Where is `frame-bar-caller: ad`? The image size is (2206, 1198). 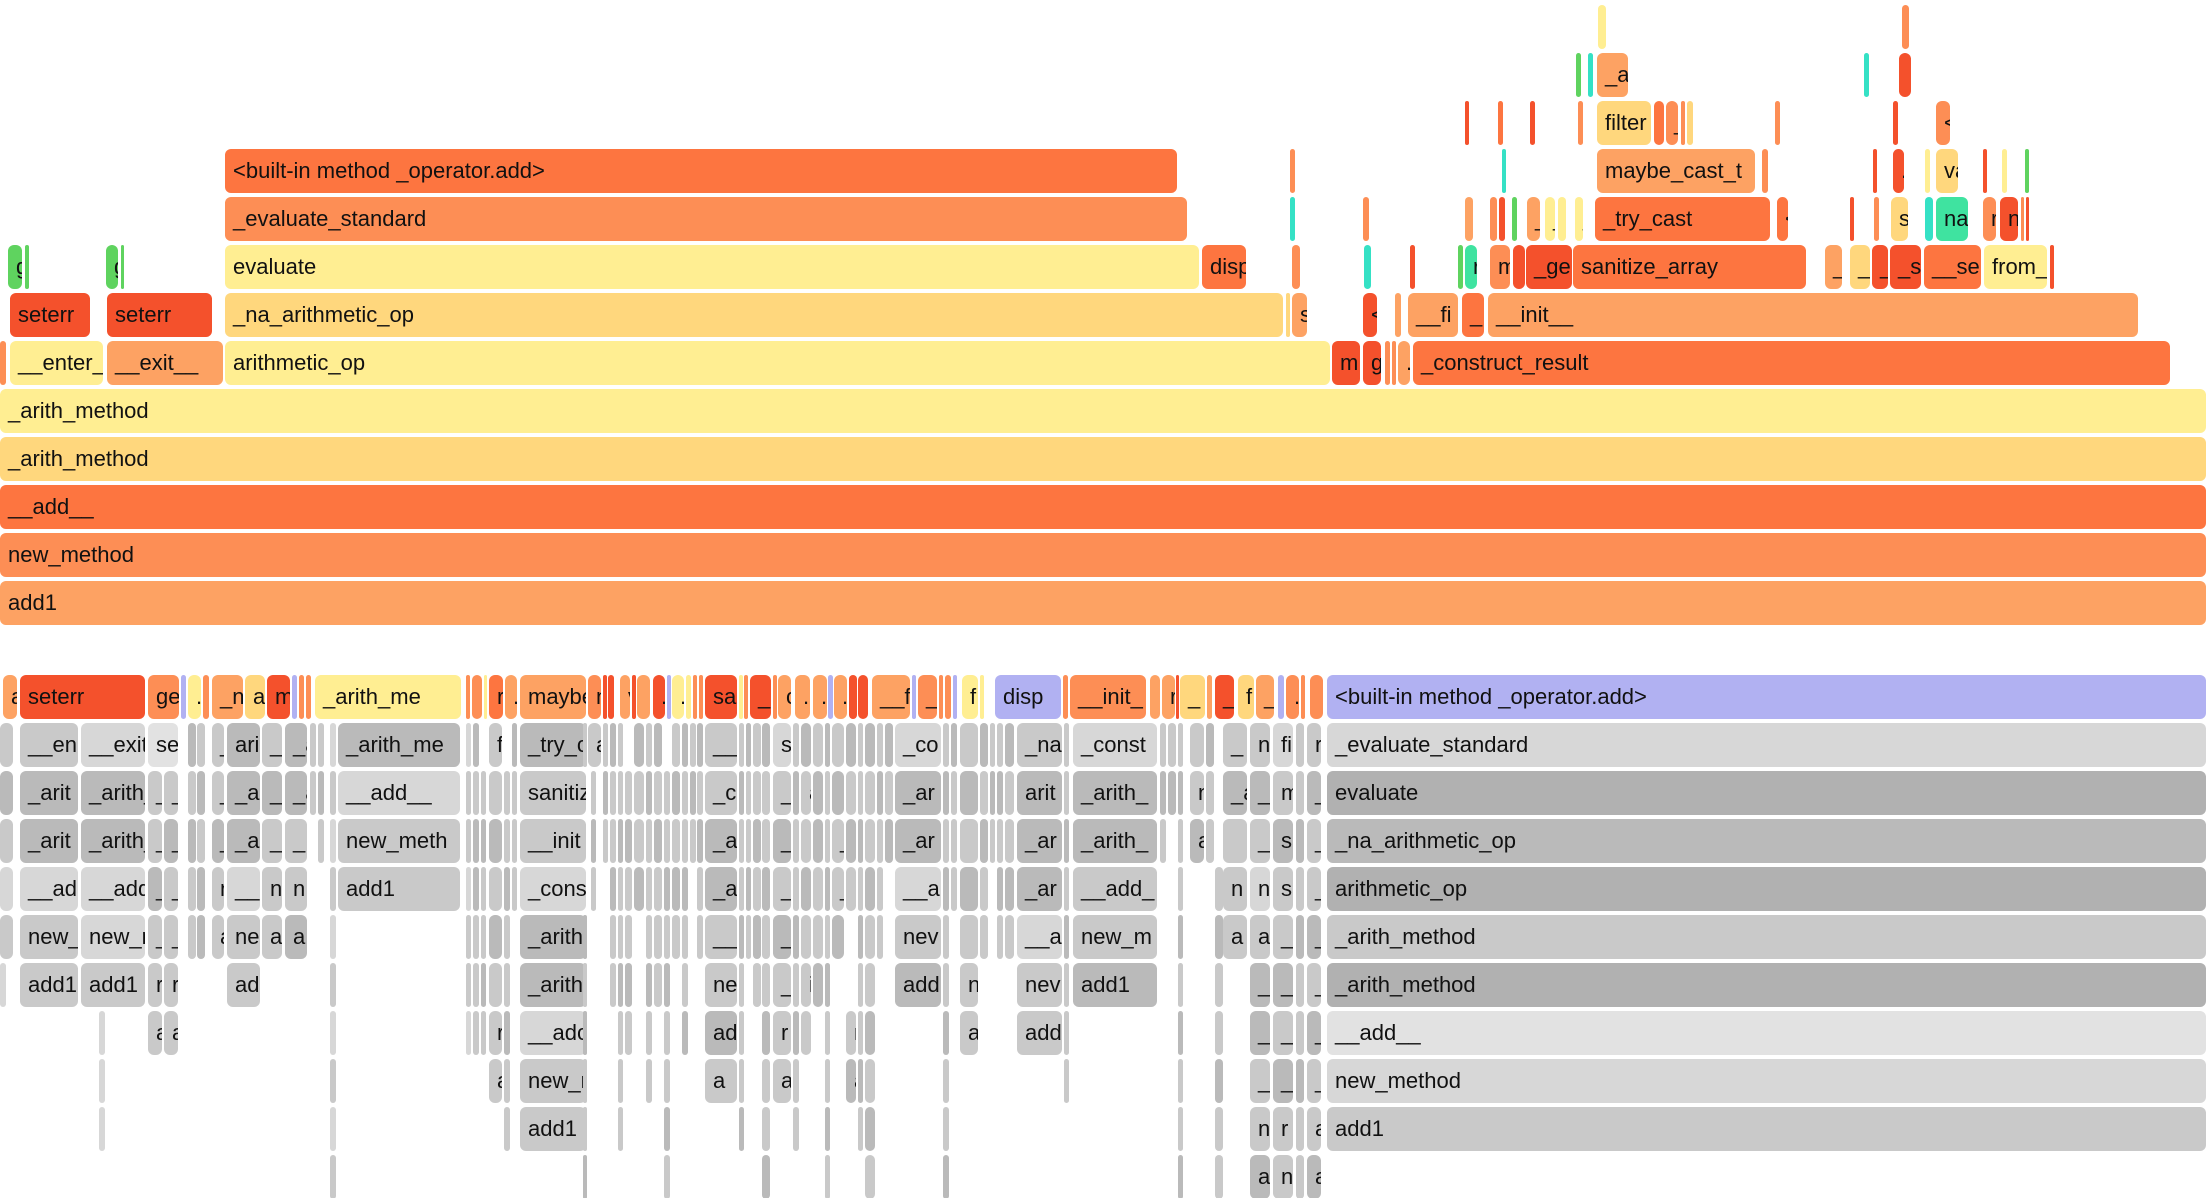 frame-bar-caller: ad is located at coordinates (243, 985).